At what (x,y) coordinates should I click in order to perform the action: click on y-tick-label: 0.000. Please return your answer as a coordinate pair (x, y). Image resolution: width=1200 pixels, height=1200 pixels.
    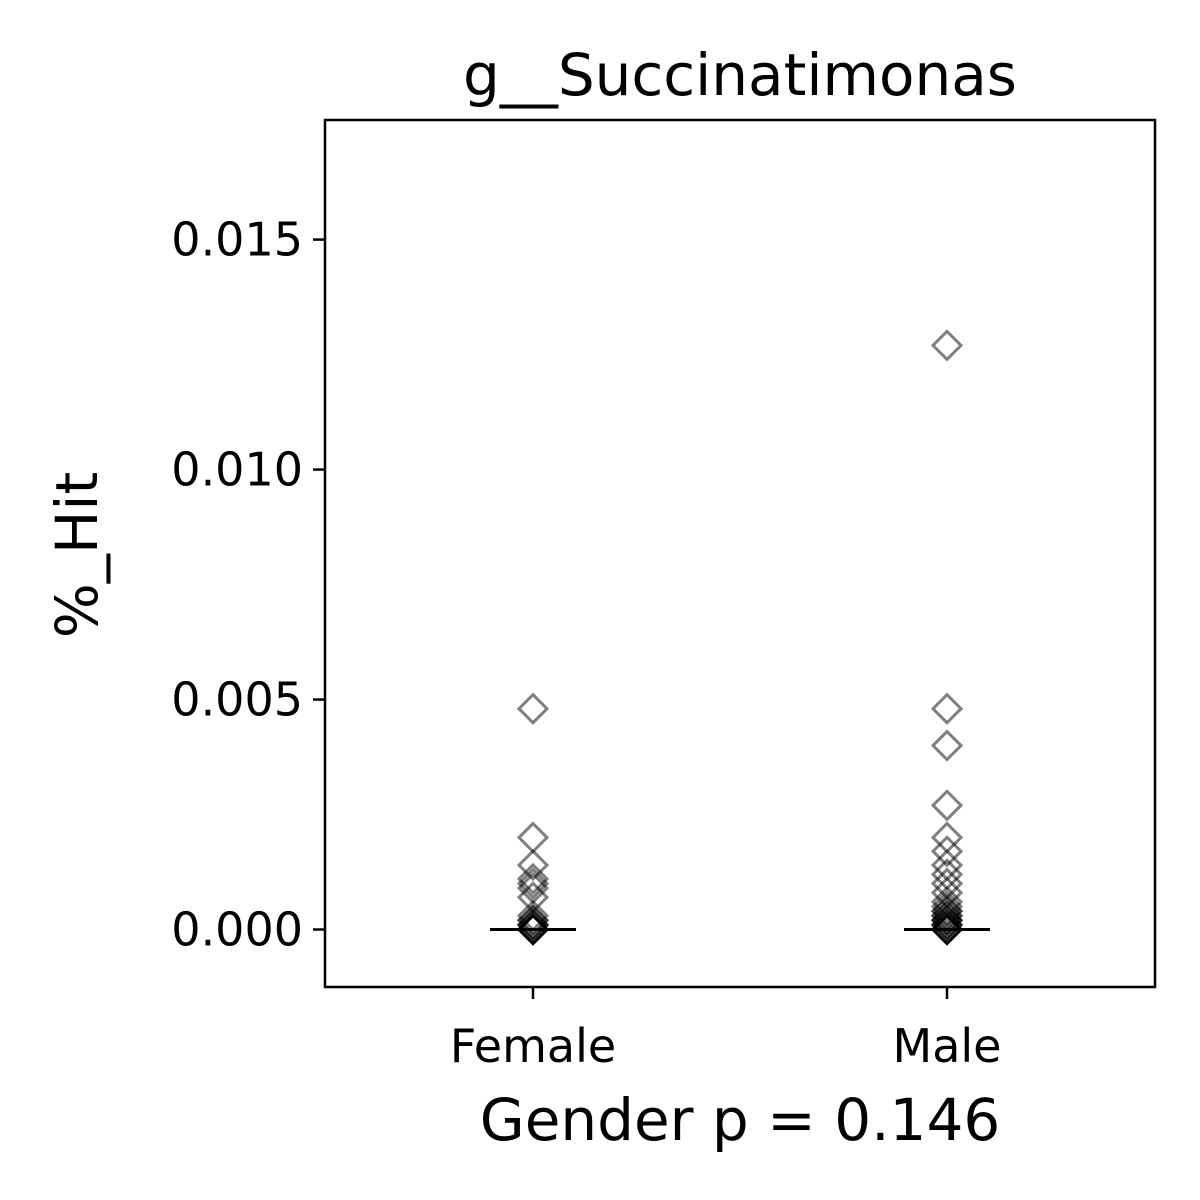
    Looking at the image, I should click on (237, 930).